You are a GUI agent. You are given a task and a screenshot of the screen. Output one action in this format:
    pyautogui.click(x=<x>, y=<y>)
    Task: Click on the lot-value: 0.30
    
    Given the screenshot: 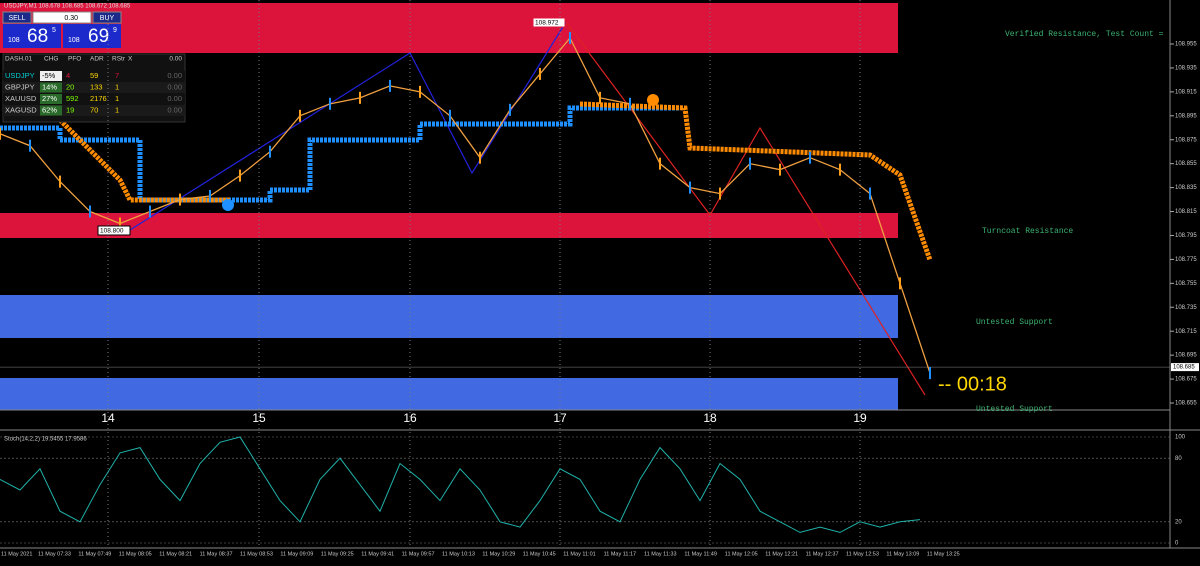 What is the action you would take?
    pyautogui.click(x=71, y=18)
    